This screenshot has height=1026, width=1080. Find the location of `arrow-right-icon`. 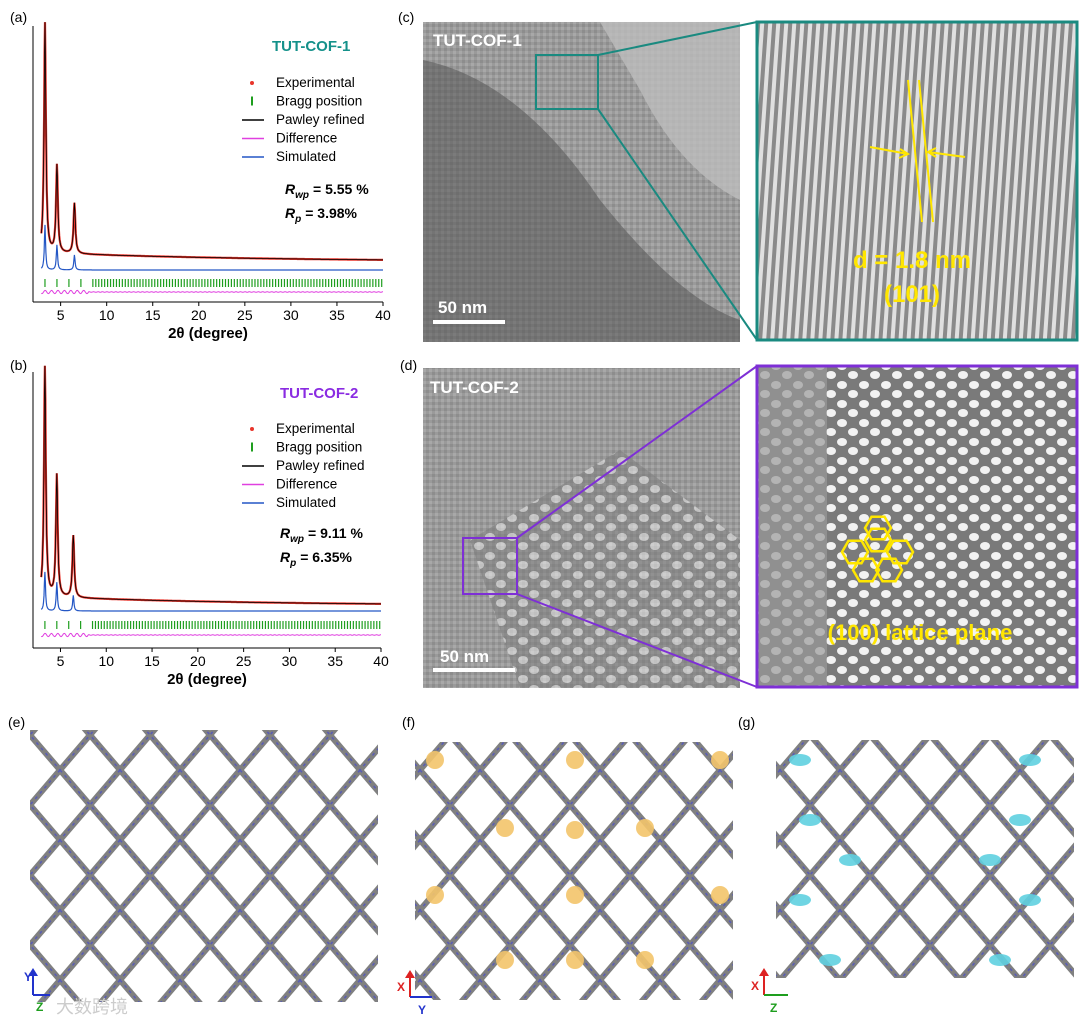

arrow-right-icon is located at coordinates (945, 152).